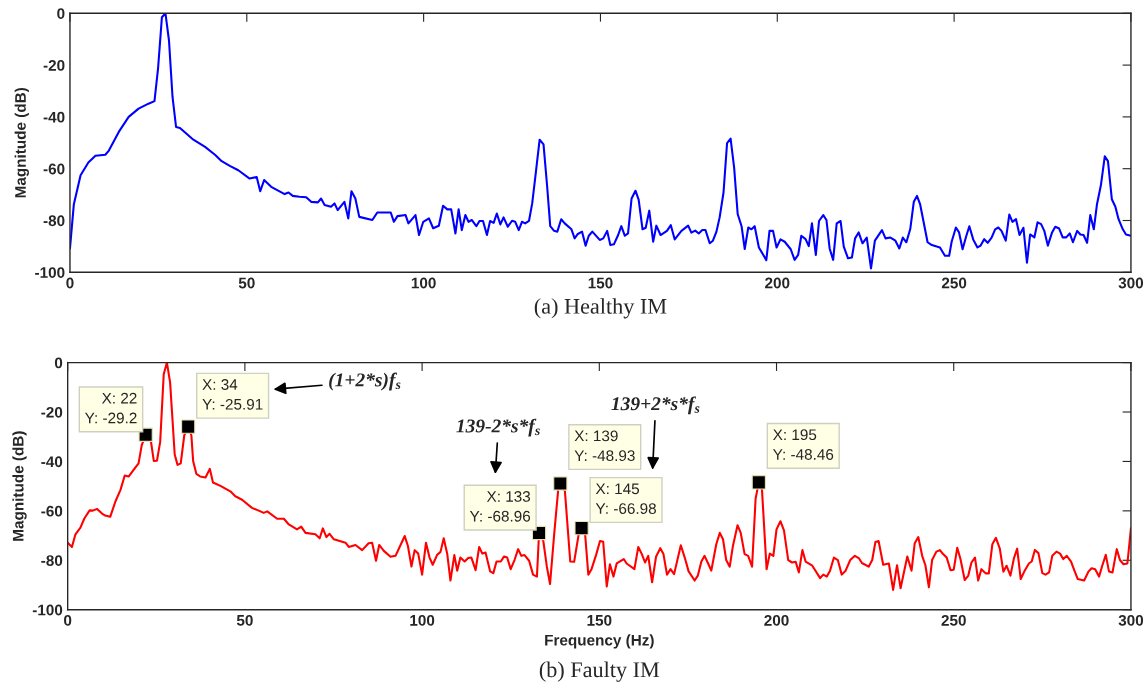  What do you see at coordinates (498, 427) in the screenshot?
I see `annotation: 139-2*s*f$_{s}$` at bounding box center [498, 427].